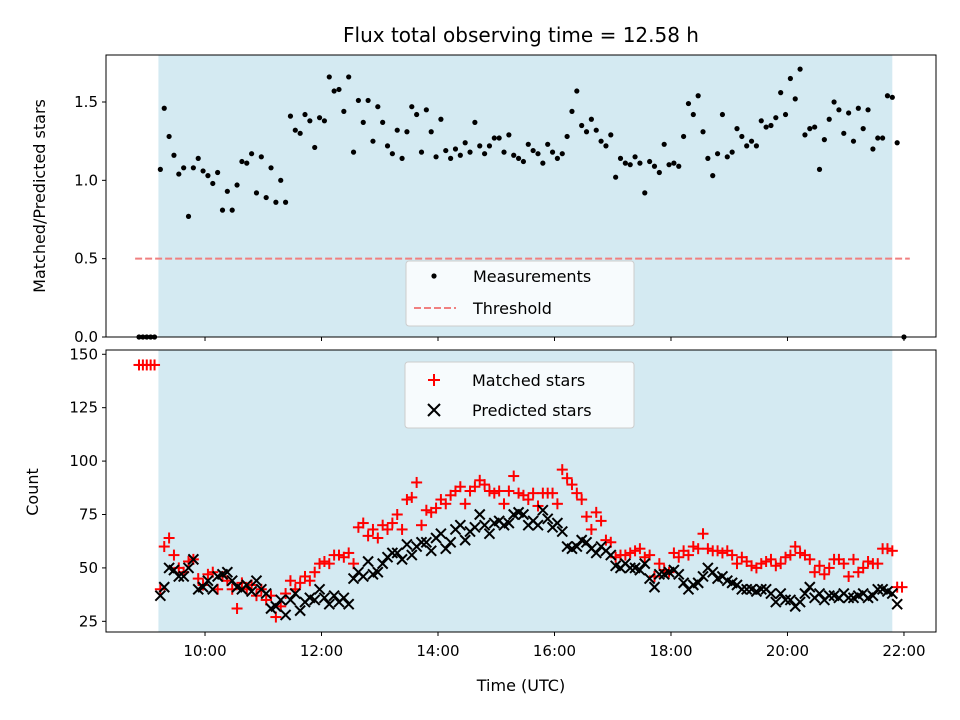 This screenshot has width=960, height=720. I want to click on y-axis-label-ratio: Matched/Predicted stars, so click(39, 196).